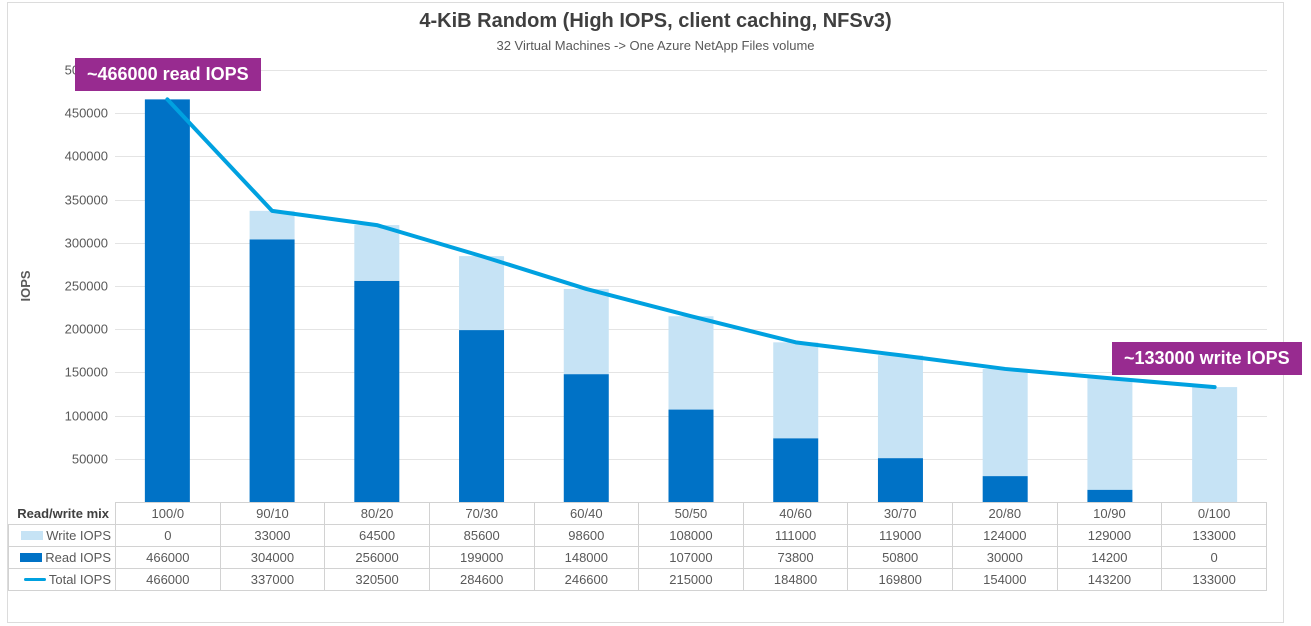  I want to click on y-axis-title: IOPS, so click(25, 285).